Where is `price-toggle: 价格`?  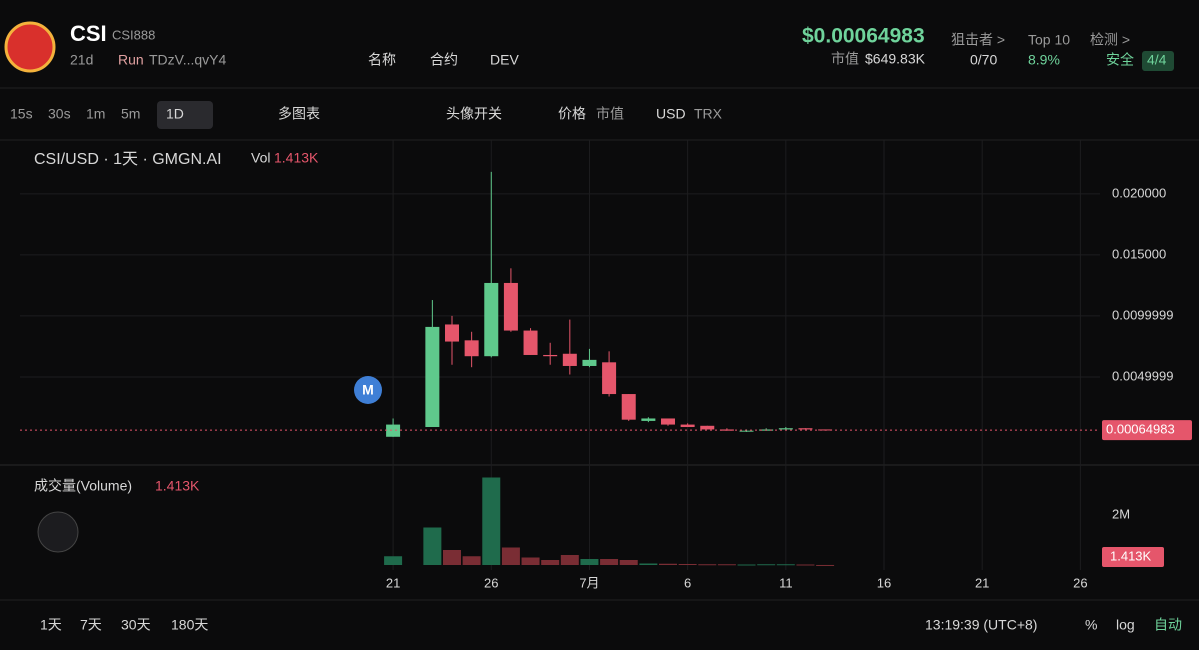
price-toggle: 价格 is located at coordinates (572, 114).